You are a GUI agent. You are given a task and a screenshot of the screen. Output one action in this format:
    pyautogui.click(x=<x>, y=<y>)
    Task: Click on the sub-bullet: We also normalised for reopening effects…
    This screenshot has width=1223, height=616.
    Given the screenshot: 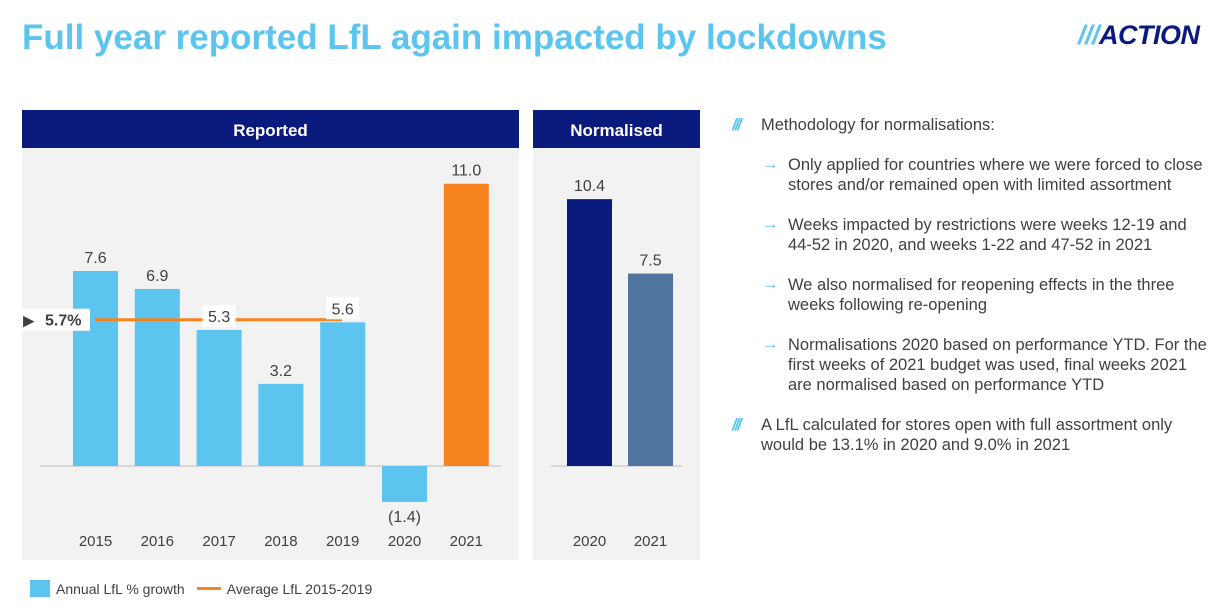 What is the action you would take?
    pyautogui.click(x=981, y=295)
    